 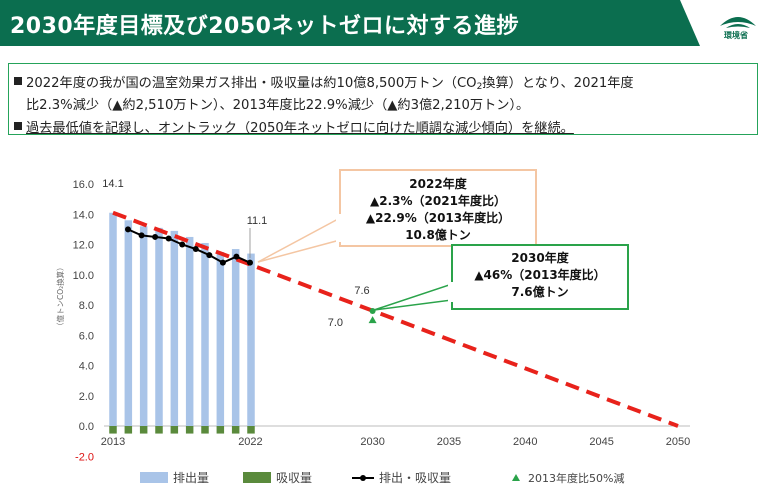 I want to click on ministry-logo-text: 環境省, so click(x=736, y=35).